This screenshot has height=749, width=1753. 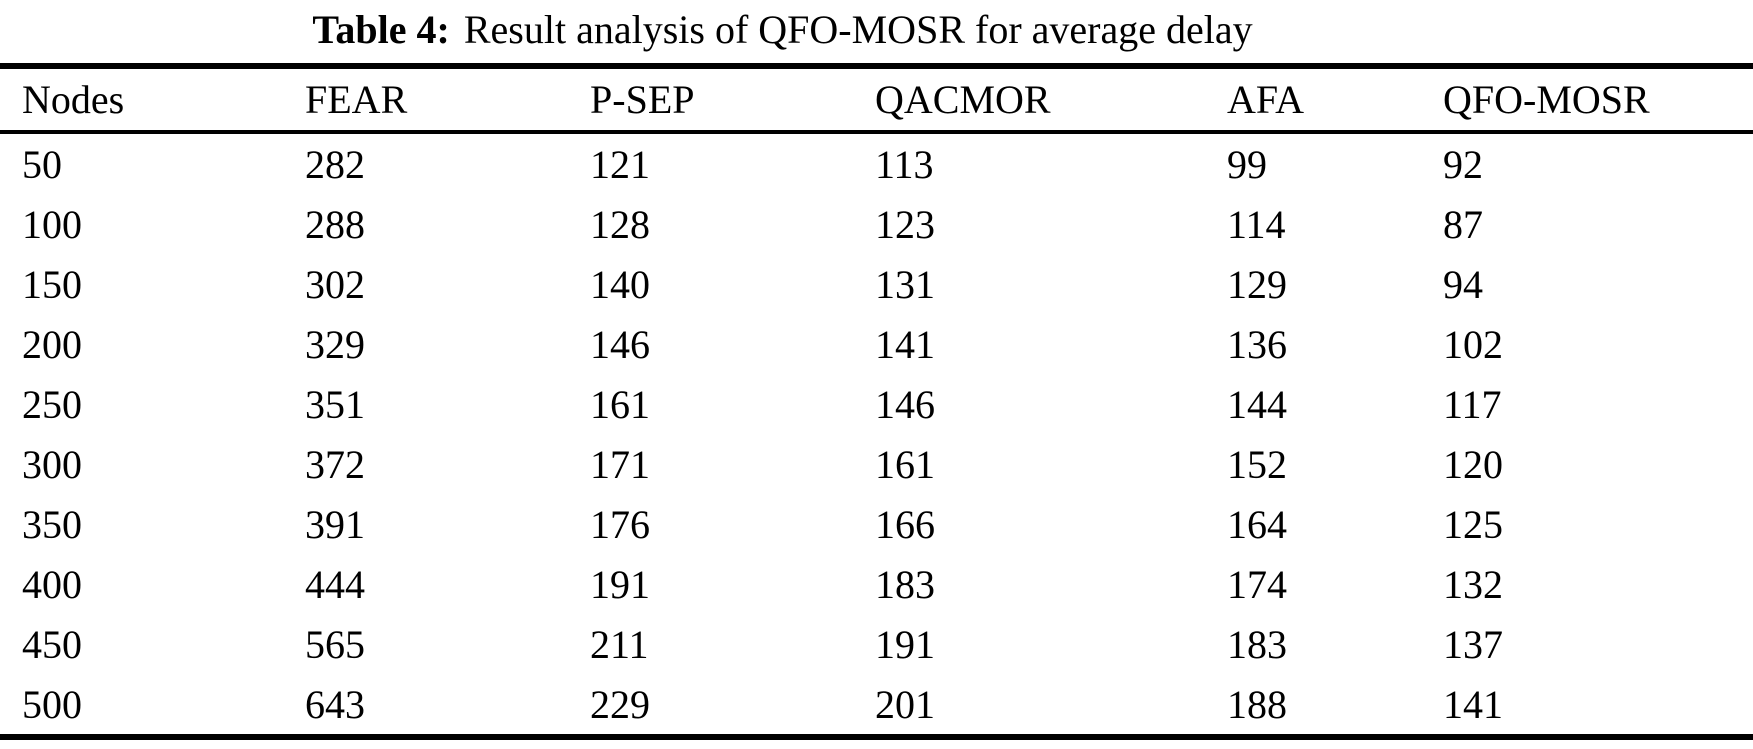 I want to click on table-cell: 211, so click(x=619, y=644).